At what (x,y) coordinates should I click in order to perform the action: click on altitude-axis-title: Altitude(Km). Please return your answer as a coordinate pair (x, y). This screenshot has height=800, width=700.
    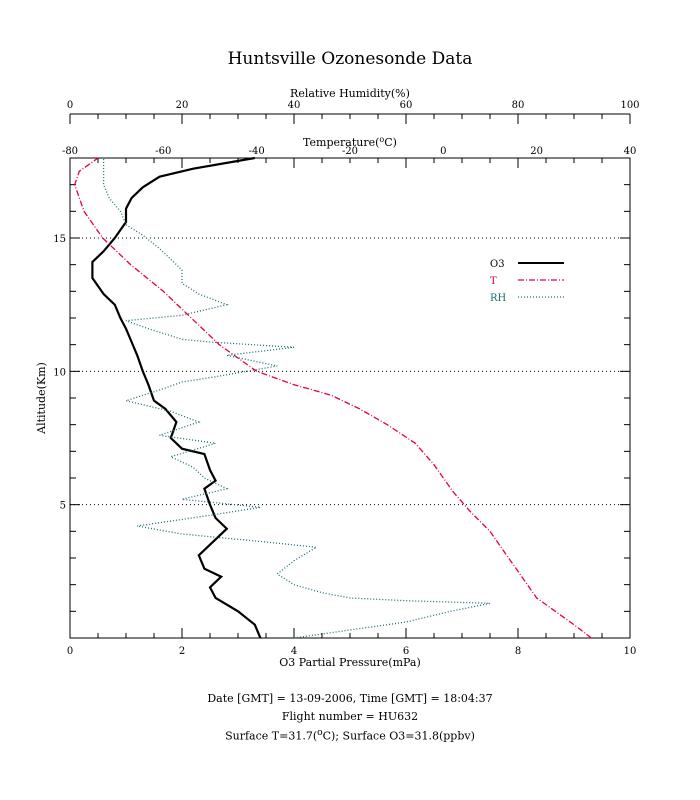
    Looking at the image, I should click on (41, 398).